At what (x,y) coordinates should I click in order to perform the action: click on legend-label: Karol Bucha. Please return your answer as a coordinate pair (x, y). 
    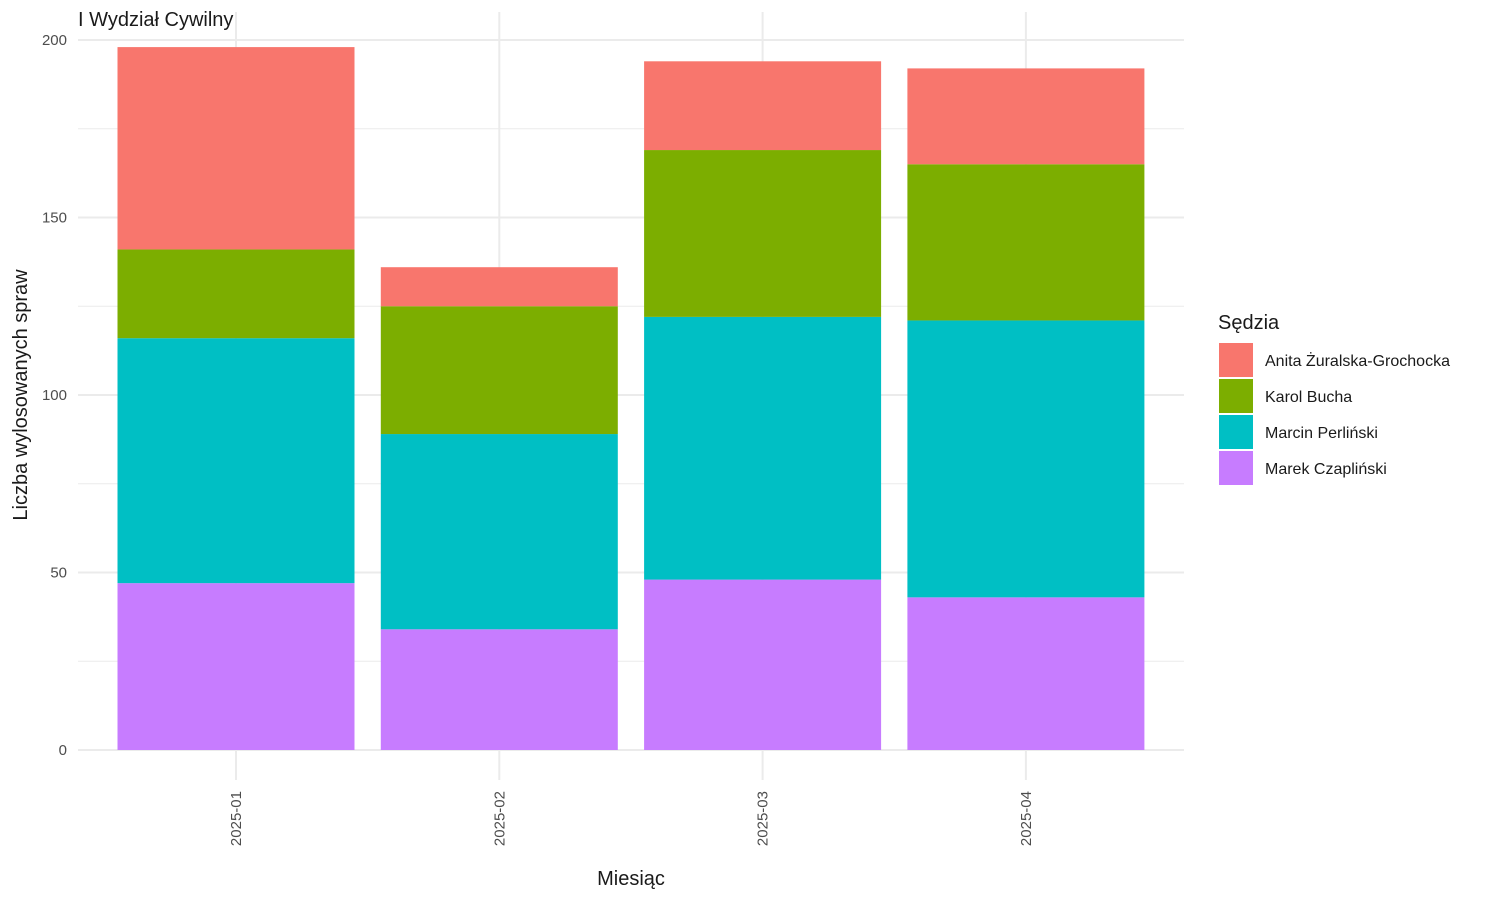
    Looking at the image, I should click on (1308, 397).